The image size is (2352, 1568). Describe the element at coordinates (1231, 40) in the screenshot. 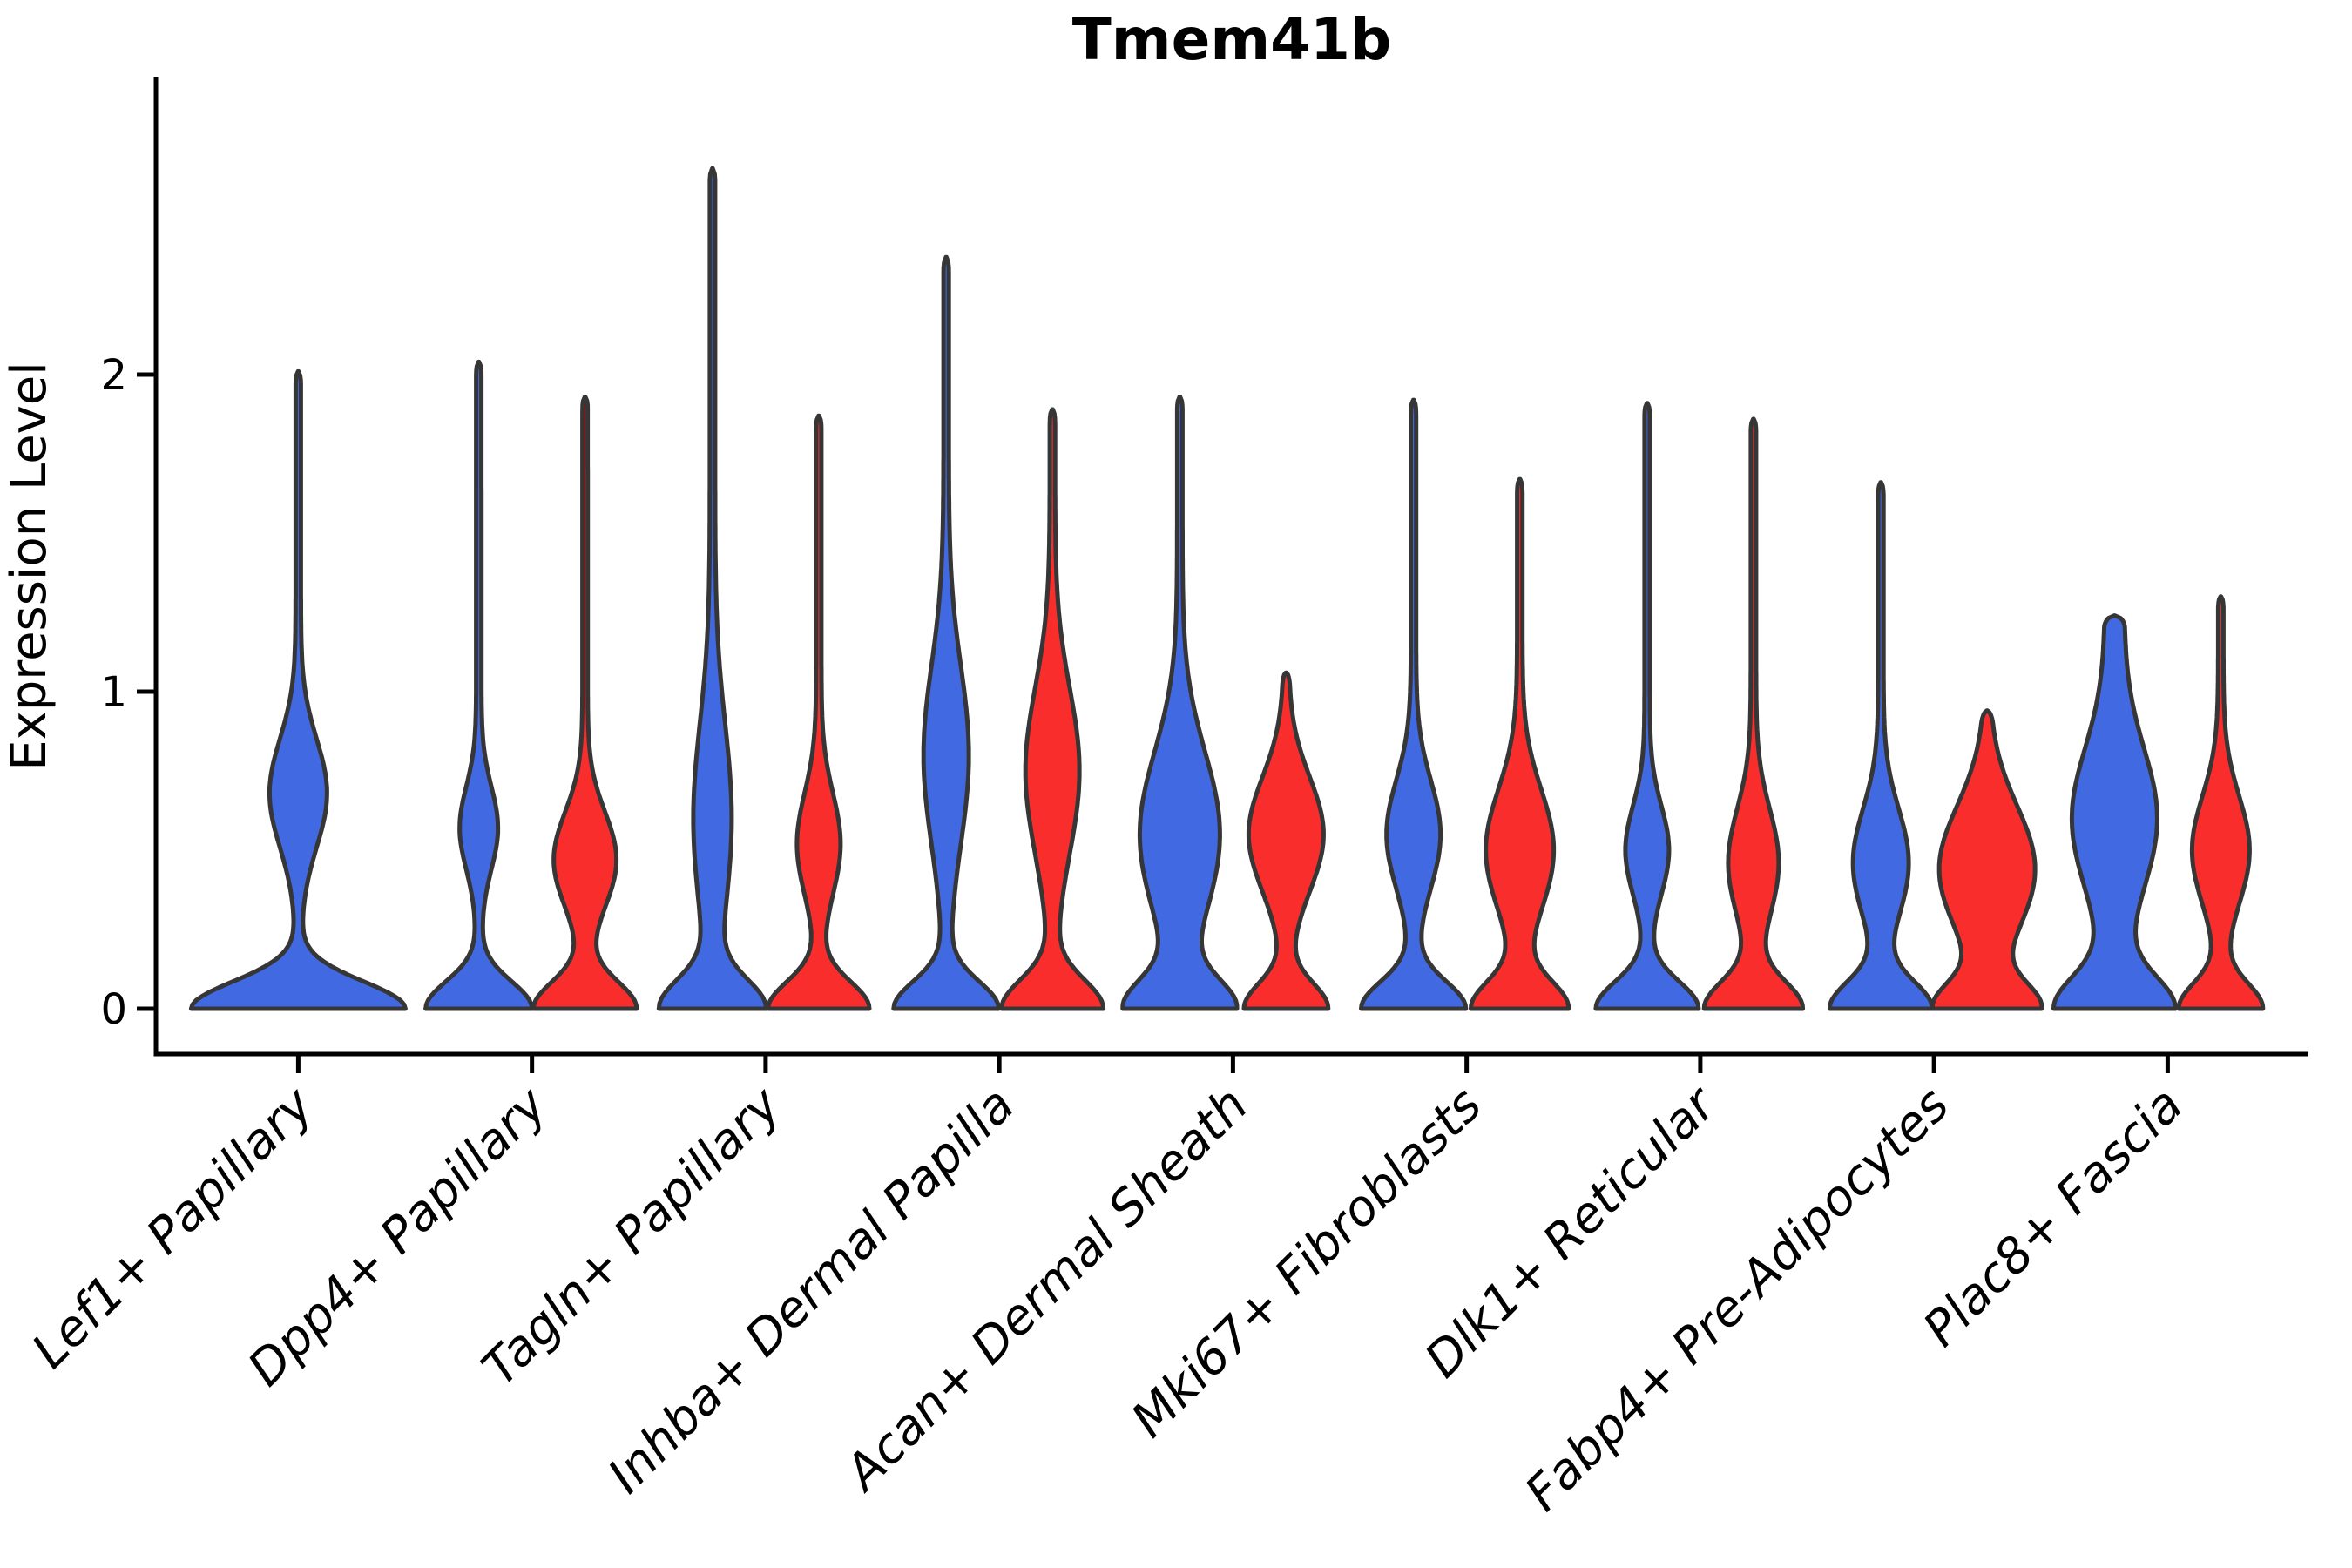

I see `chart-title: Tmem41b` at that location.